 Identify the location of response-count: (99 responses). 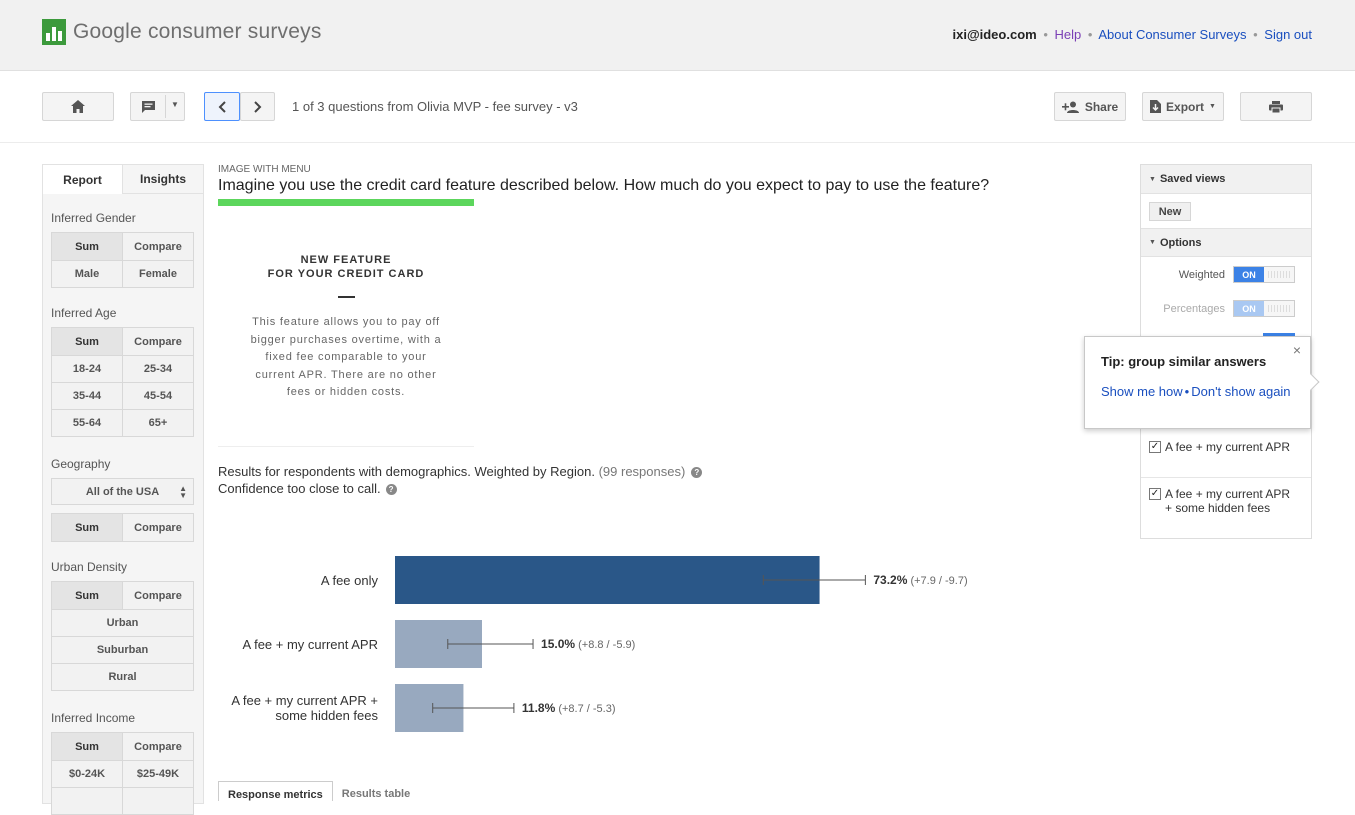
(642, 471).